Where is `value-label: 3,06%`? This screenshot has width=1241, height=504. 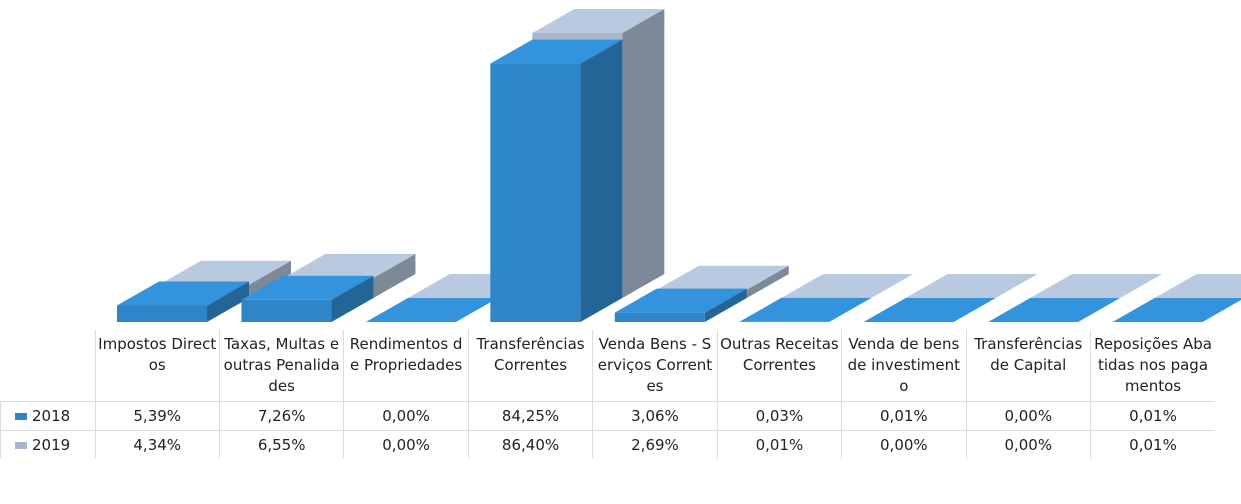
value-label: 3,06% is located at coordinates (655, 416).